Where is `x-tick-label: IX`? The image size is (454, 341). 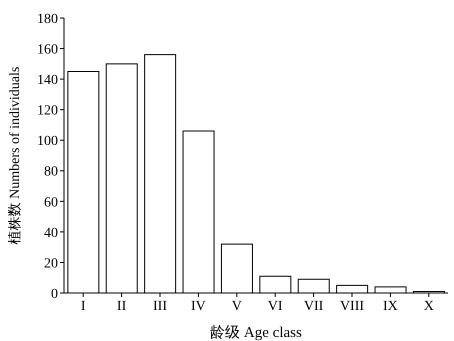 x-tick-label: IX is located at coordinates (390, 306).